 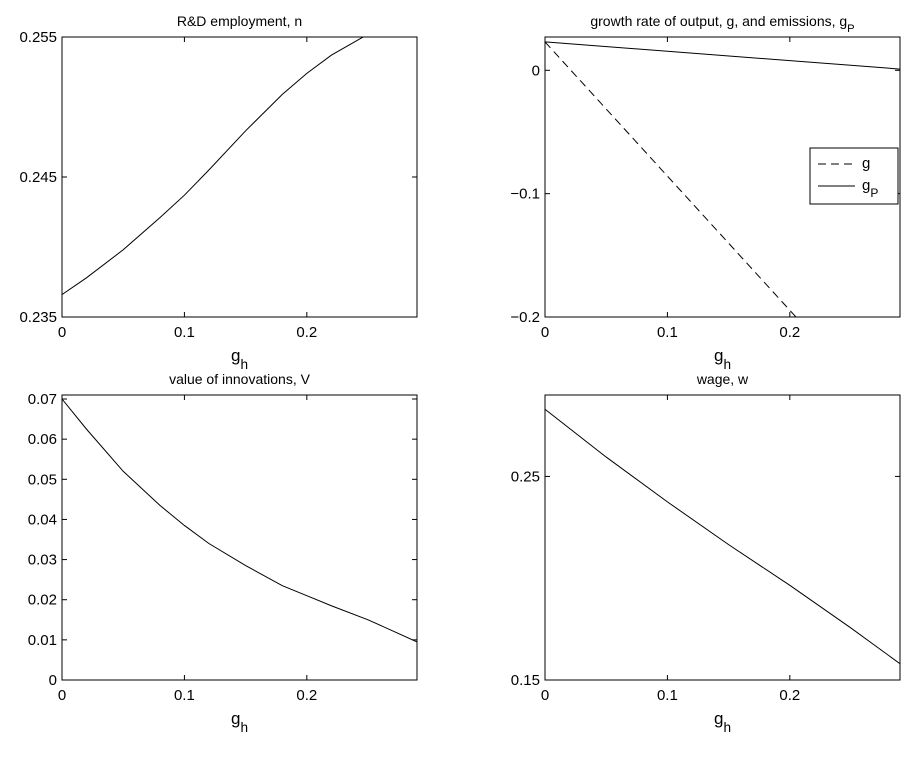 I want to click on chart-title: R&D employment, n, so click(x=239, y=21).